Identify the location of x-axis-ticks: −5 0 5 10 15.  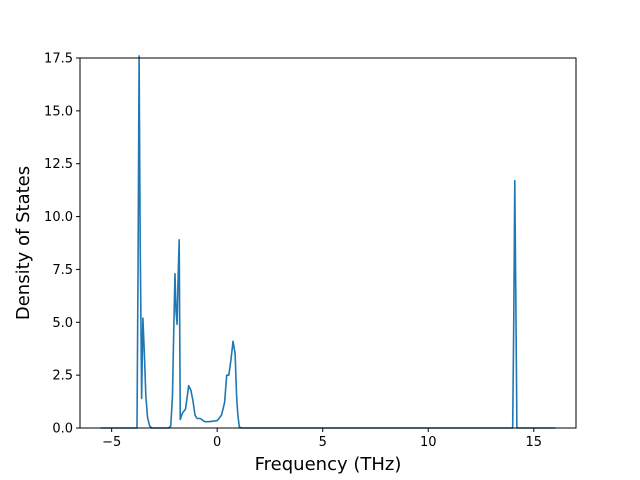
(322, 439).